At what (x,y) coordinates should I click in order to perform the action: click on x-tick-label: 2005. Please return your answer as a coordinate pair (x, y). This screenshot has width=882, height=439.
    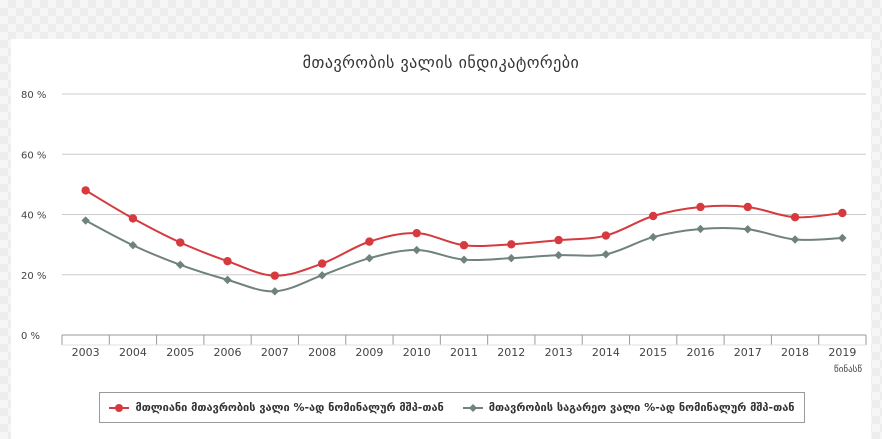
    Looking at the image, I should click on (180, 352).